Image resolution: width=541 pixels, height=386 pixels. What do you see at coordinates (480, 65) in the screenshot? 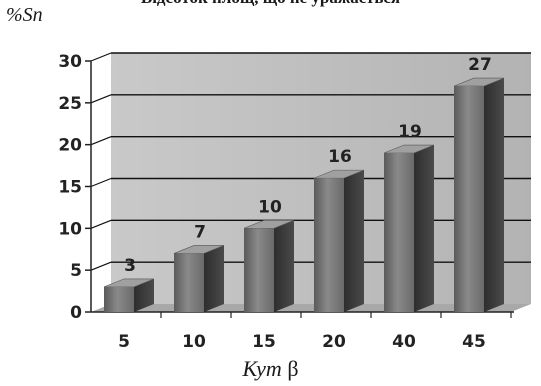
I see `data-label: 27` at bounding box center [480, 65].